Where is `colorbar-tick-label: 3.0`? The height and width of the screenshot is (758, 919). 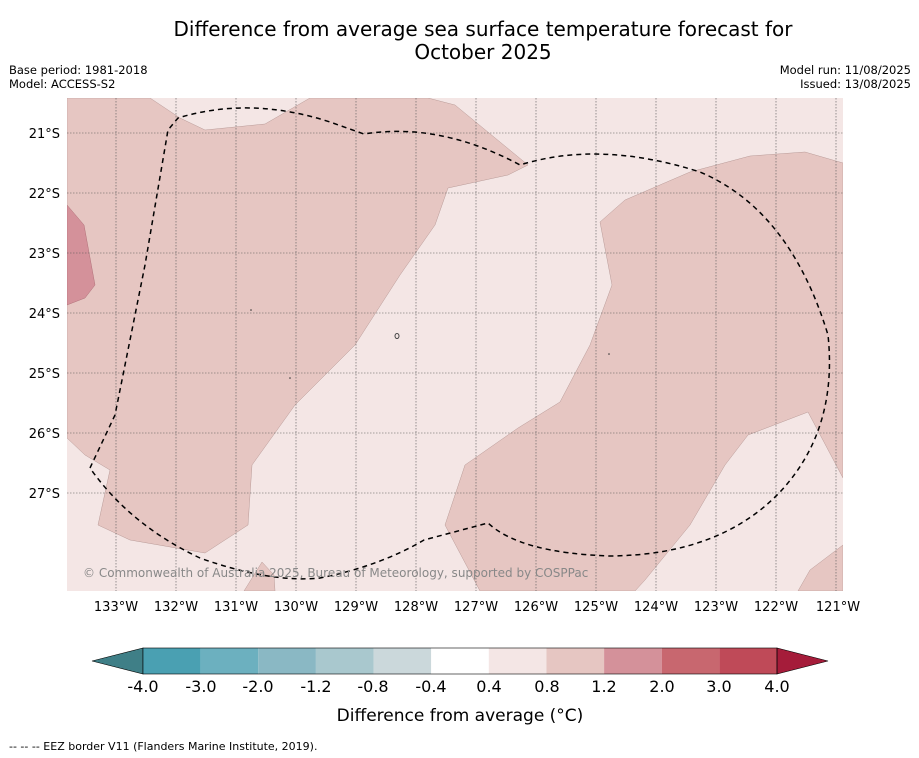
colorbar-tick-label: 3.0 is located at coordinates (718, 686).